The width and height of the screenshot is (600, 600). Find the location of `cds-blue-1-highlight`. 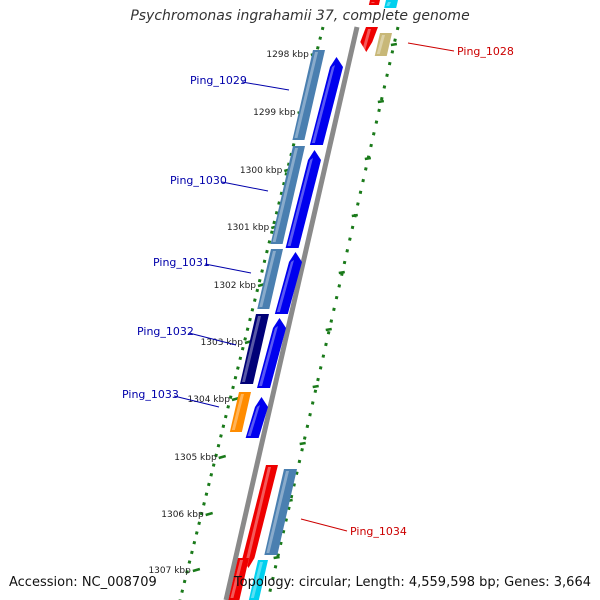

cds-blue-1-highlight is located at coordinates (323, 104).